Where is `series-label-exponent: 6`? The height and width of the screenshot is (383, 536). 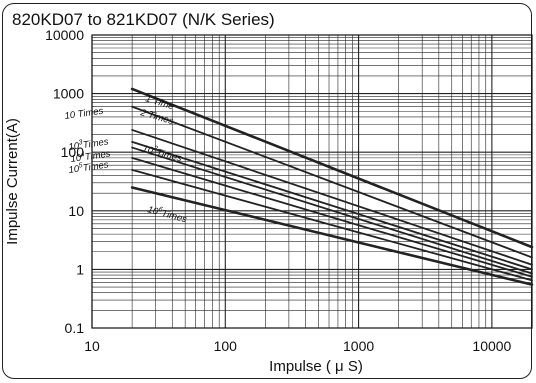
series-label-exponent: 6 is located at coordinates (161, 210).